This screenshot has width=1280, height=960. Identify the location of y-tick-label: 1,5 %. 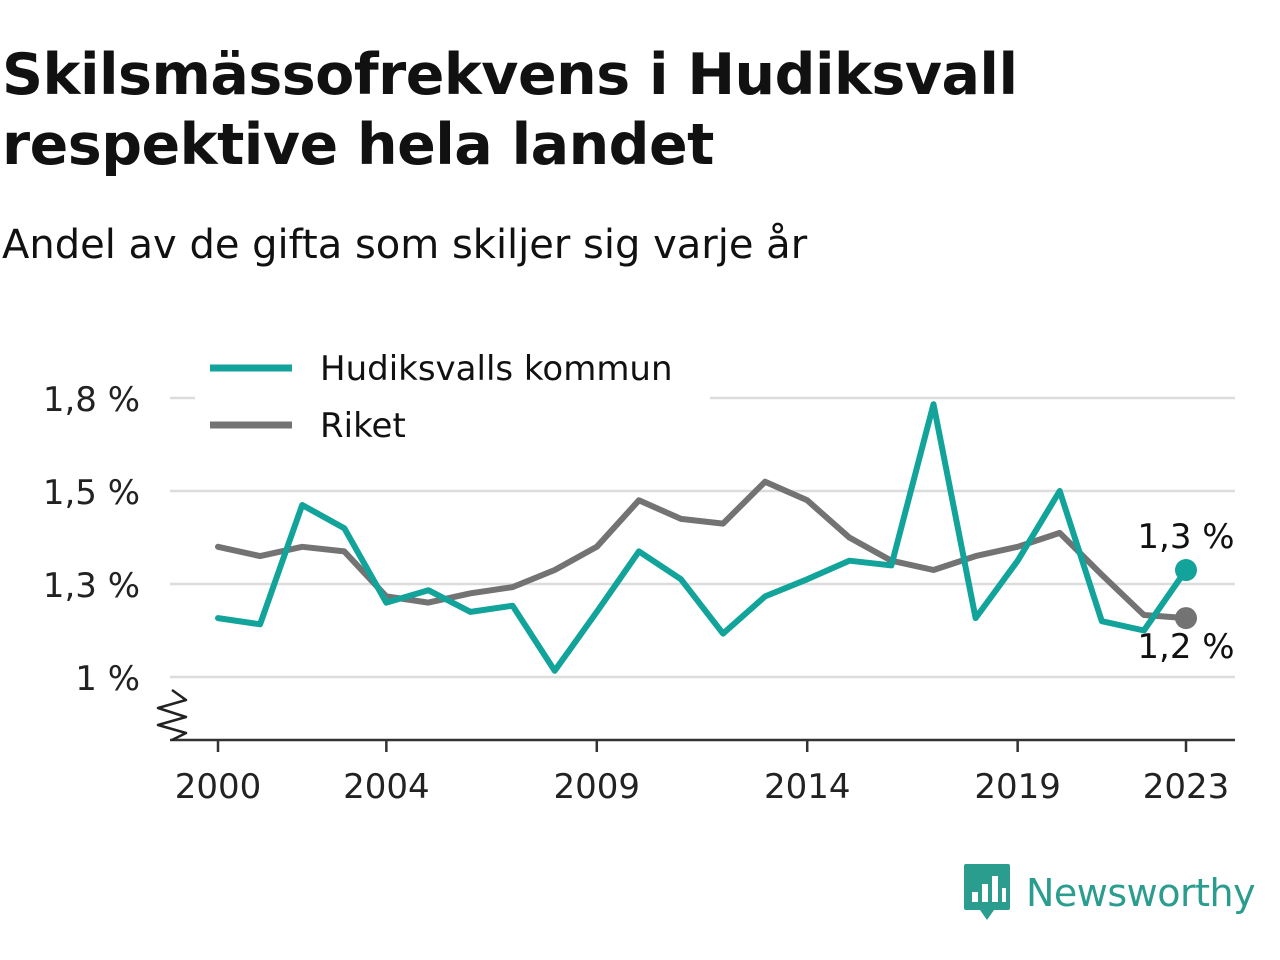
(91, 493).